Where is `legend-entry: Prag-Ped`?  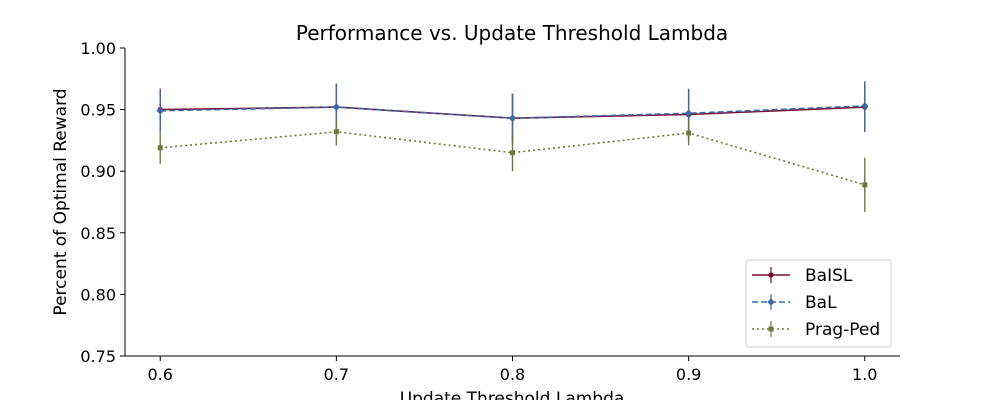
legend-entry: Prag-Ped is located at coordinates (816, 330).